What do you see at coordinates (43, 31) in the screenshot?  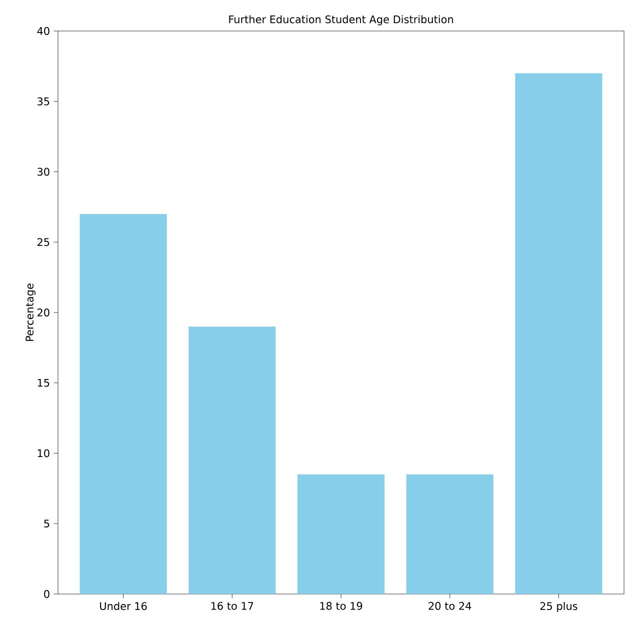 I see `y-tick-label: 40` at bounding box center [43, 31].